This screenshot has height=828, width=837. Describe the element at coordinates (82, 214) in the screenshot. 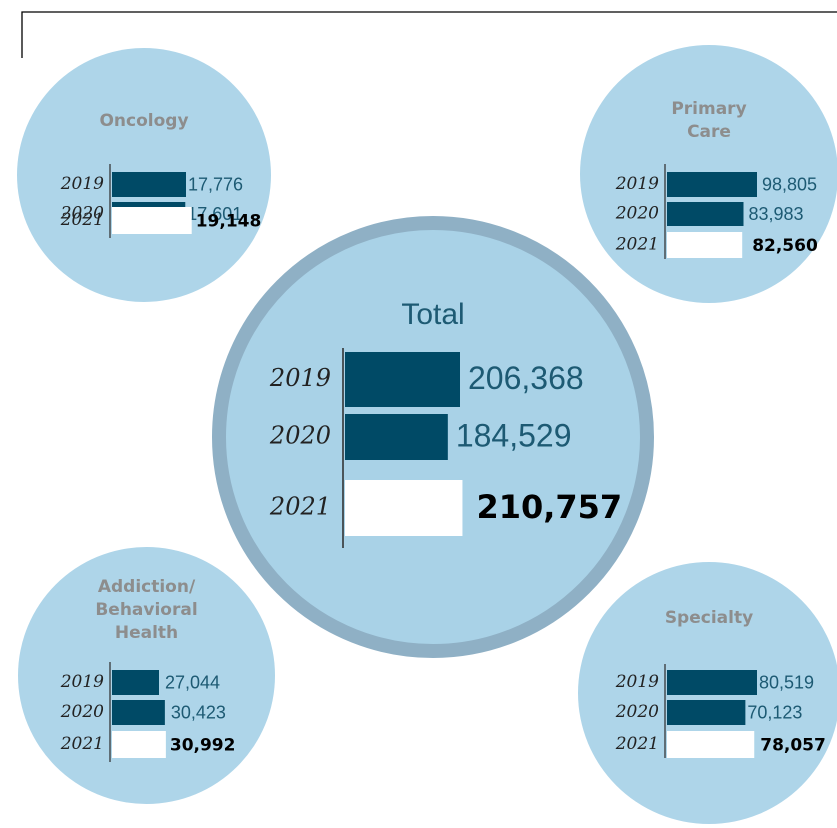

I see `oncology-year-label-2020: 2020` at that location.